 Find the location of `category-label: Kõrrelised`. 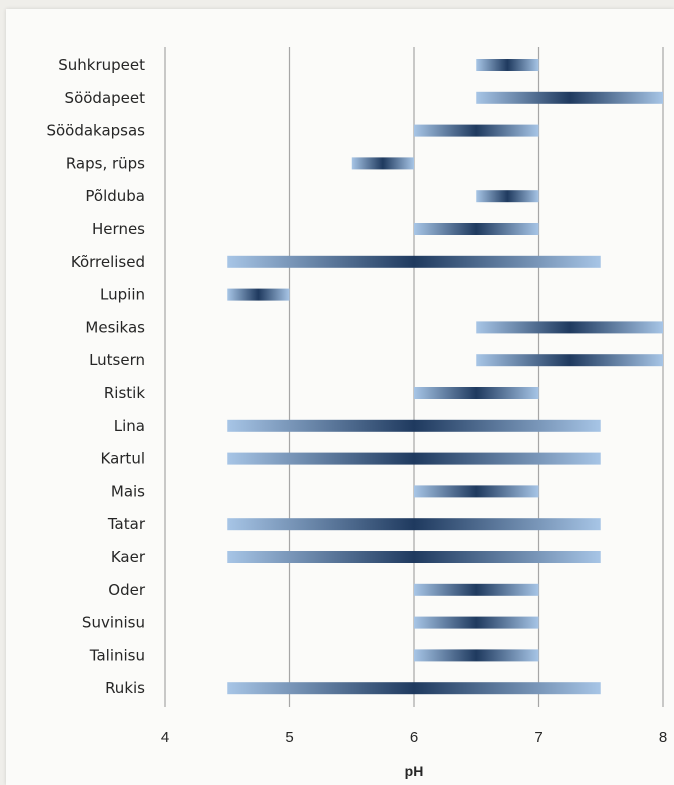

category-label: Kõrrelised is located at coordinates (108, 262).